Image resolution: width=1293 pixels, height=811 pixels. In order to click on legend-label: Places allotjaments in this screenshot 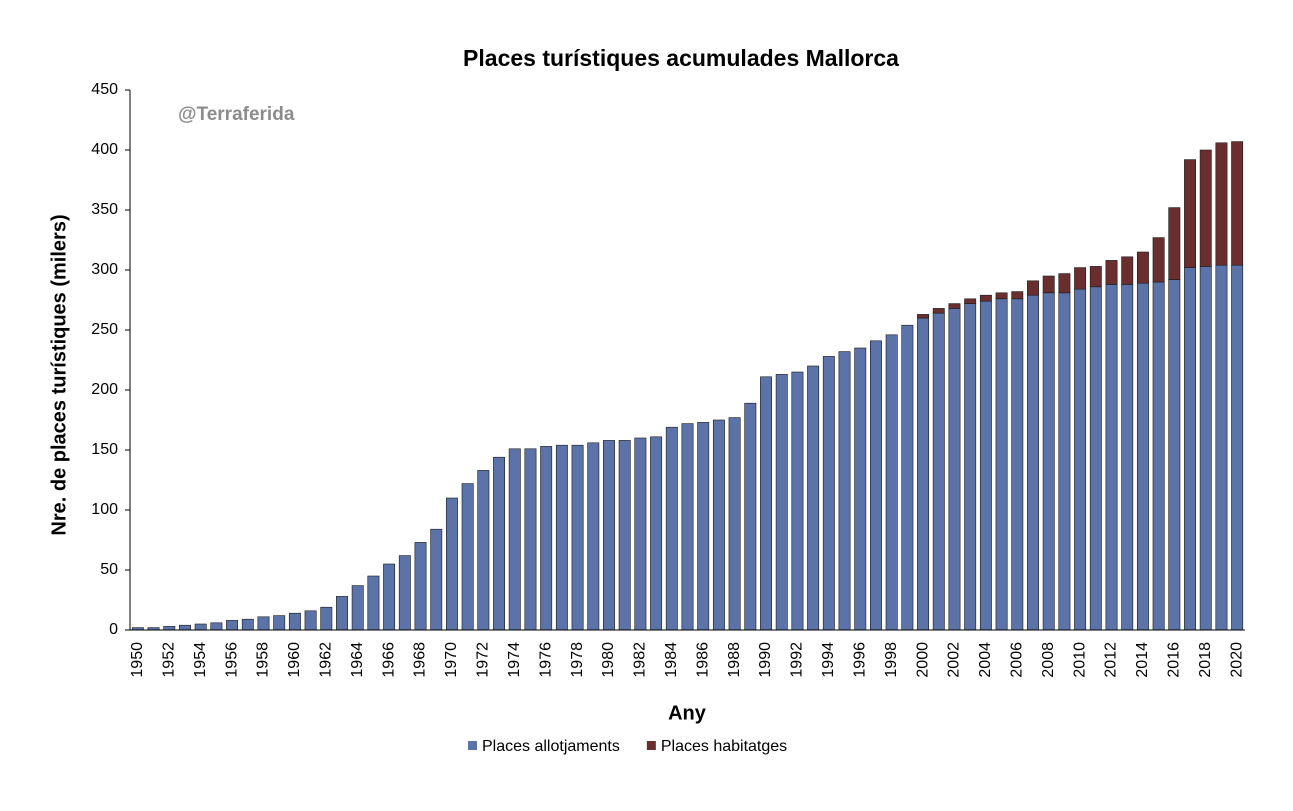, I will do `click(551, 746)`.